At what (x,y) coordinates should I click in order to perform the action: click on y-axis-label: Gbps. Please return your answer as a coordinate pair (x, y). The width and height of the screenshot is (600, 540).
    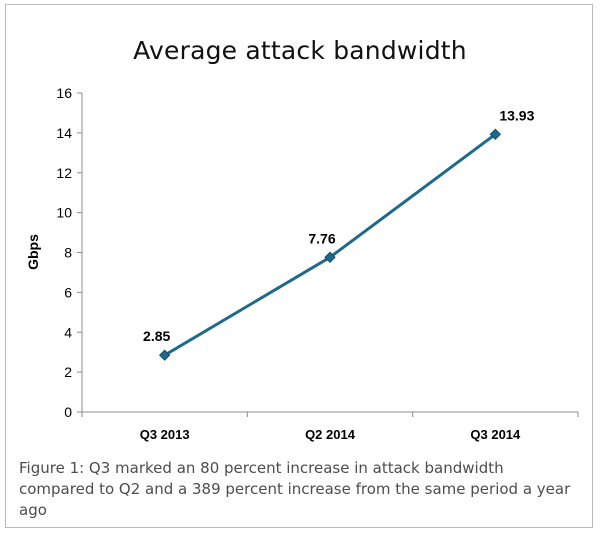
    Looking at the image, I should click on (33, 252).